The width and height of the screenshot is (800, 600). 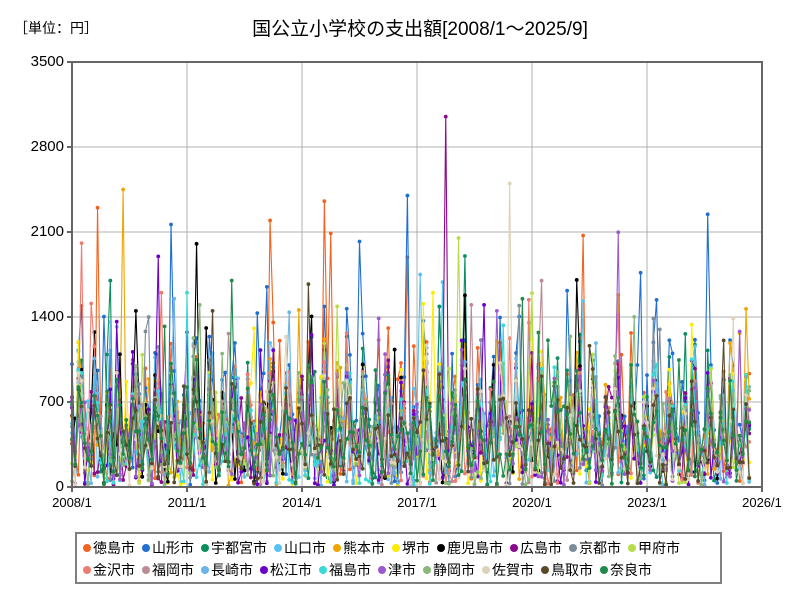 I want to click on x-axis-tick-label: 2023/1, so click(x=647, y=502).